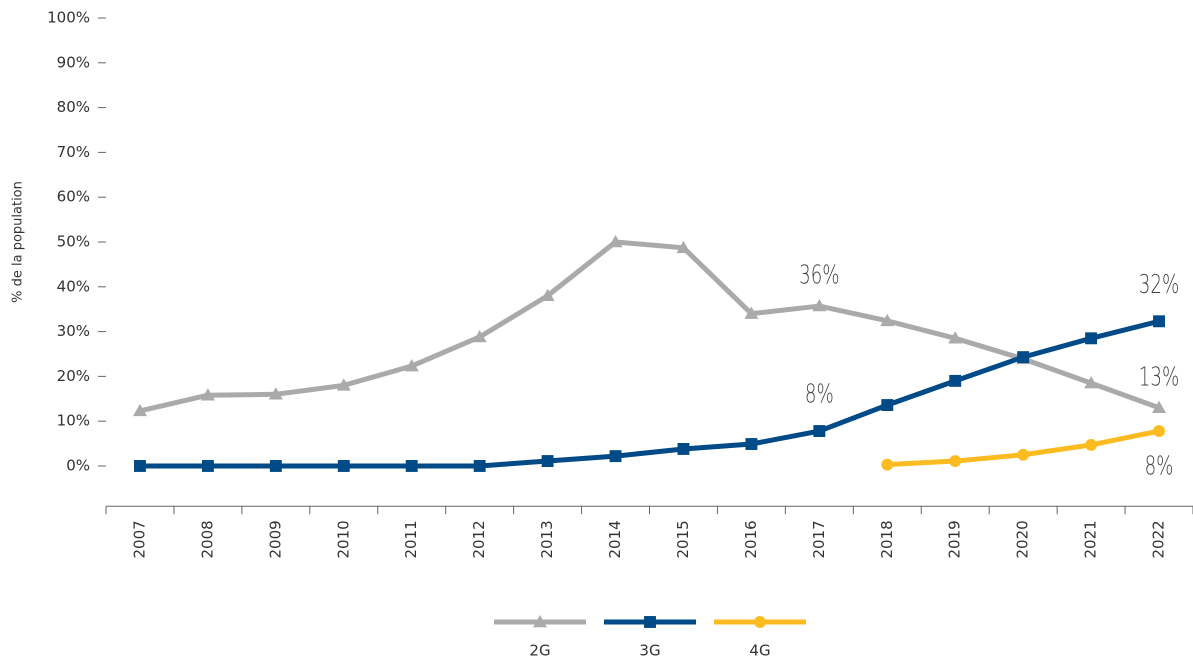 The height and width of the screenshot is (658, 1193). I want to click on y-tick-label: 40%, so click(73, 286).